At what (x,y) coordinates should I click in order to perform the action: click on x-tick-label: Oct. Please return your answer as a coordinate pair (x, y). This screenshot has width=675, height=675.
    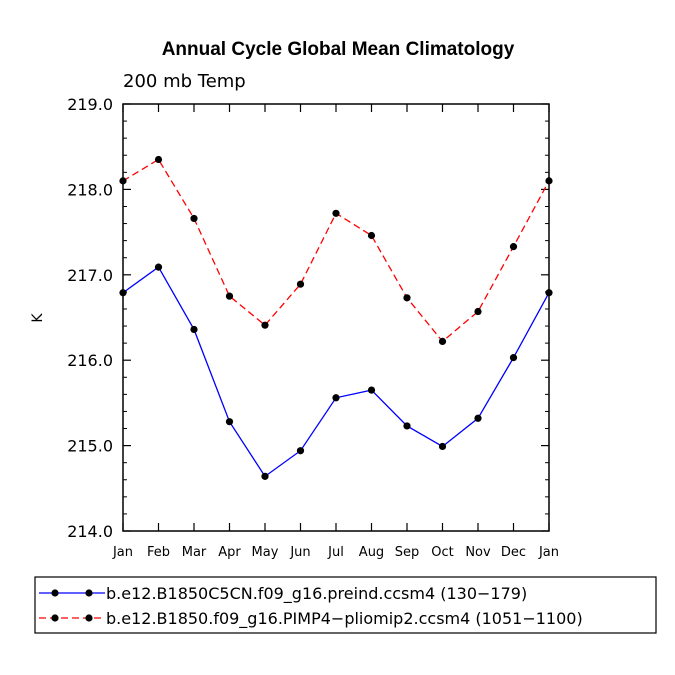
    Looking at the image, I should click on (442, 552).